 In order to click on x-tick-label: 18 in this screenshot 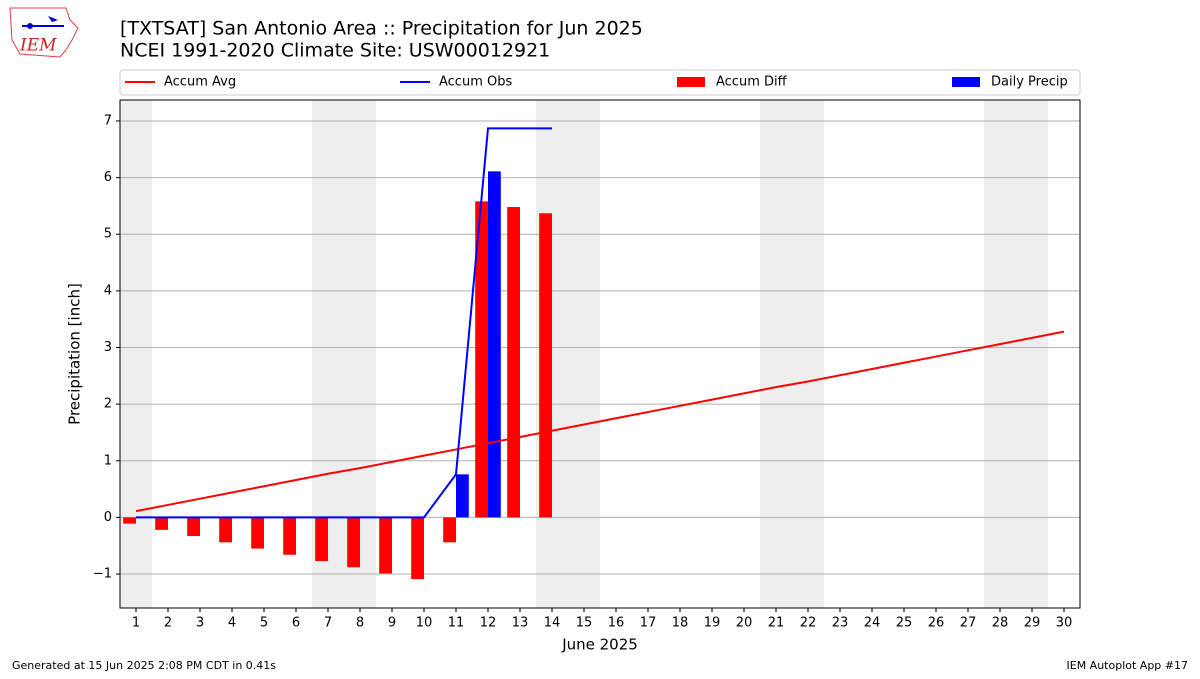, I will do `click(680, 623)`.